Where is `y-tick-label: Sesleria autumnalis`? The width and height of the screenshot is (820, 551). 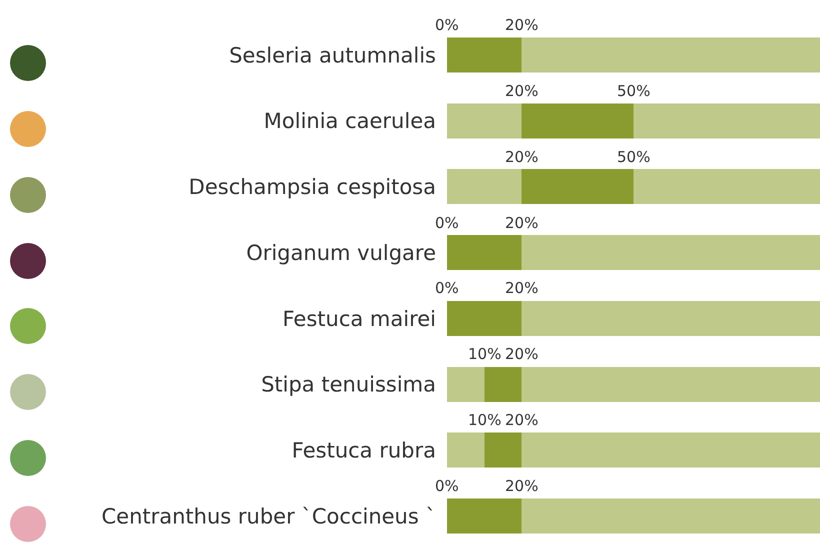
y-tick-label: Sesleria autumnalis is located at coordinates (332, 55).